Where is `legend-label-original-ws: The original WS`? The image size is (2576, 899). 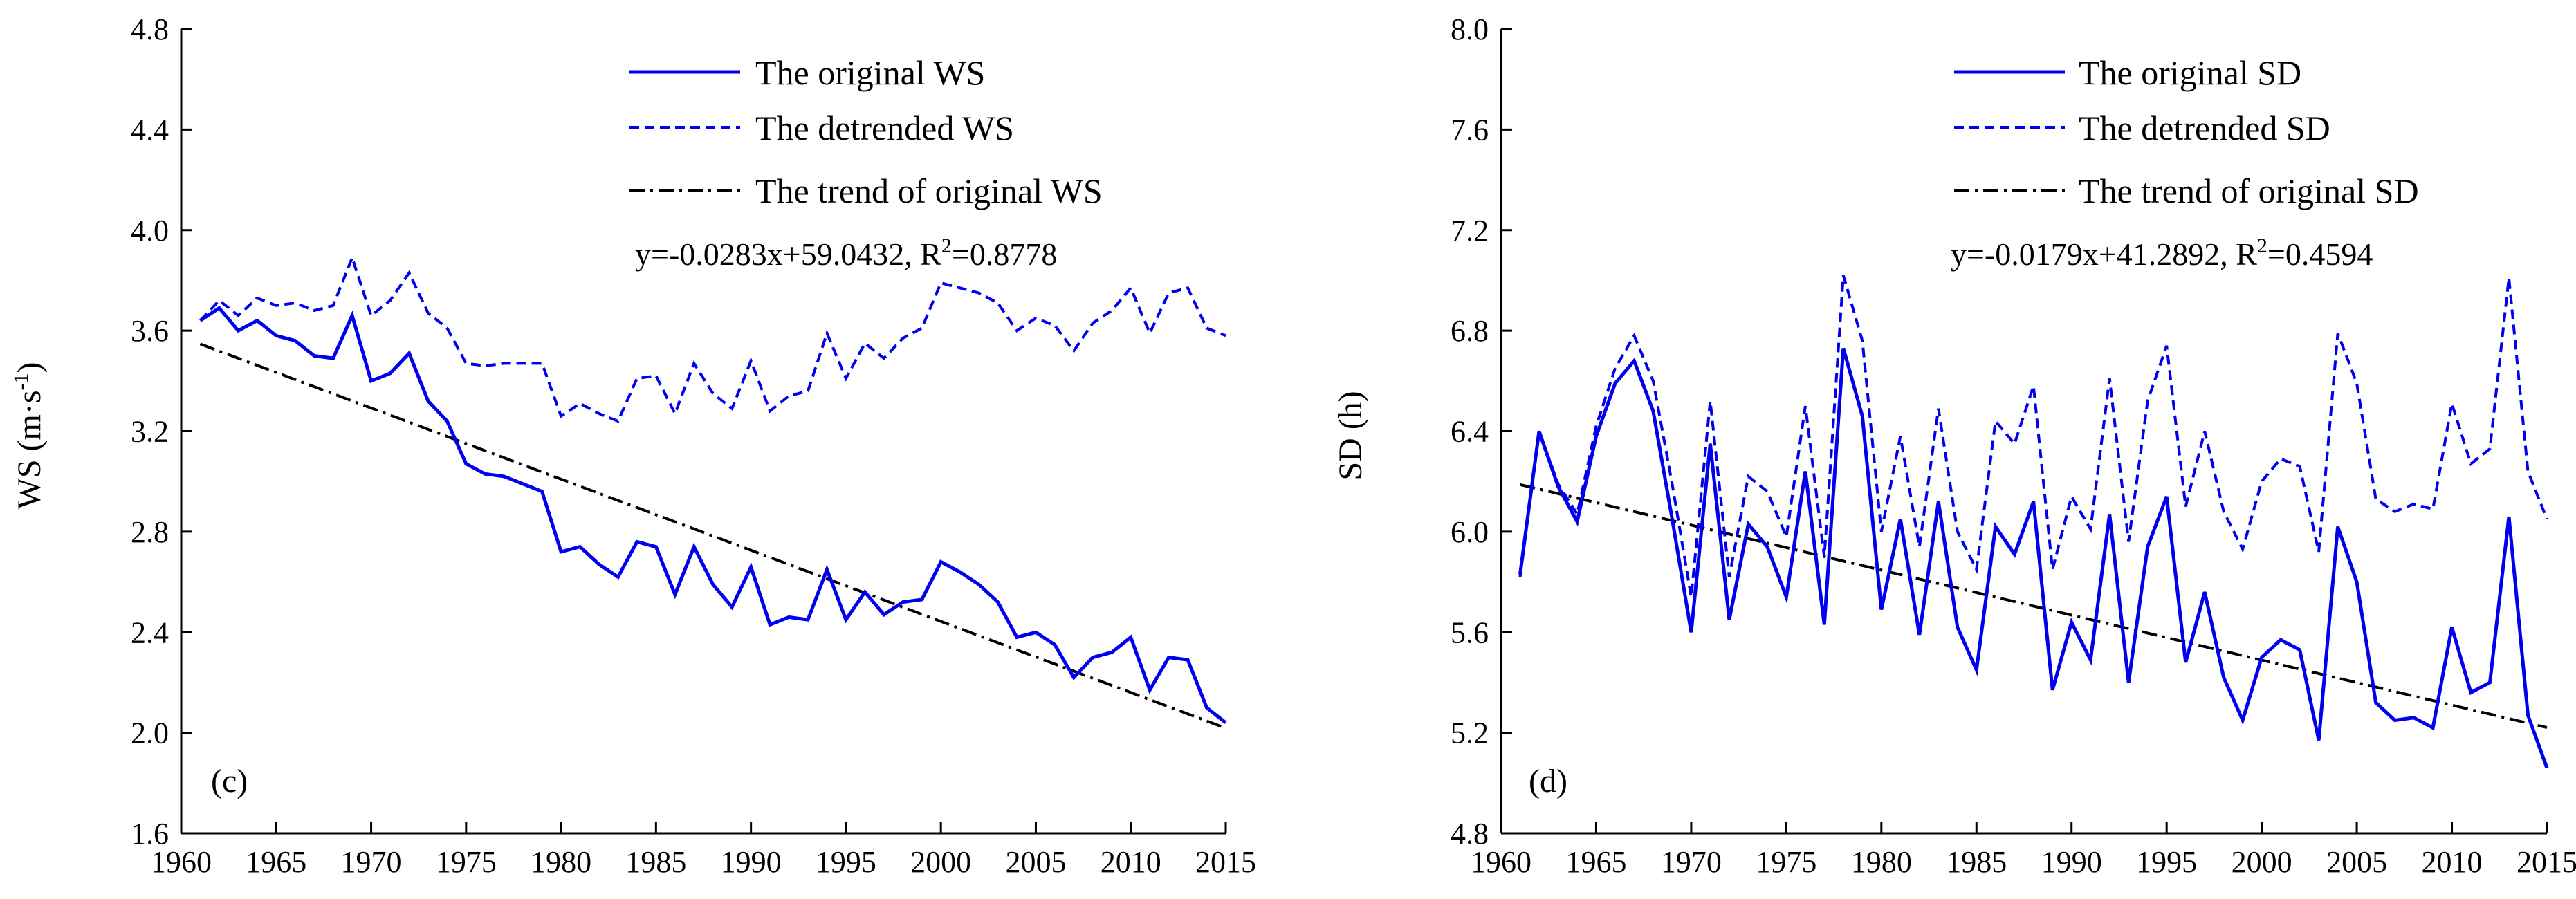
legend-label-original-ws: The original WS is located at coordinates (870, 72).